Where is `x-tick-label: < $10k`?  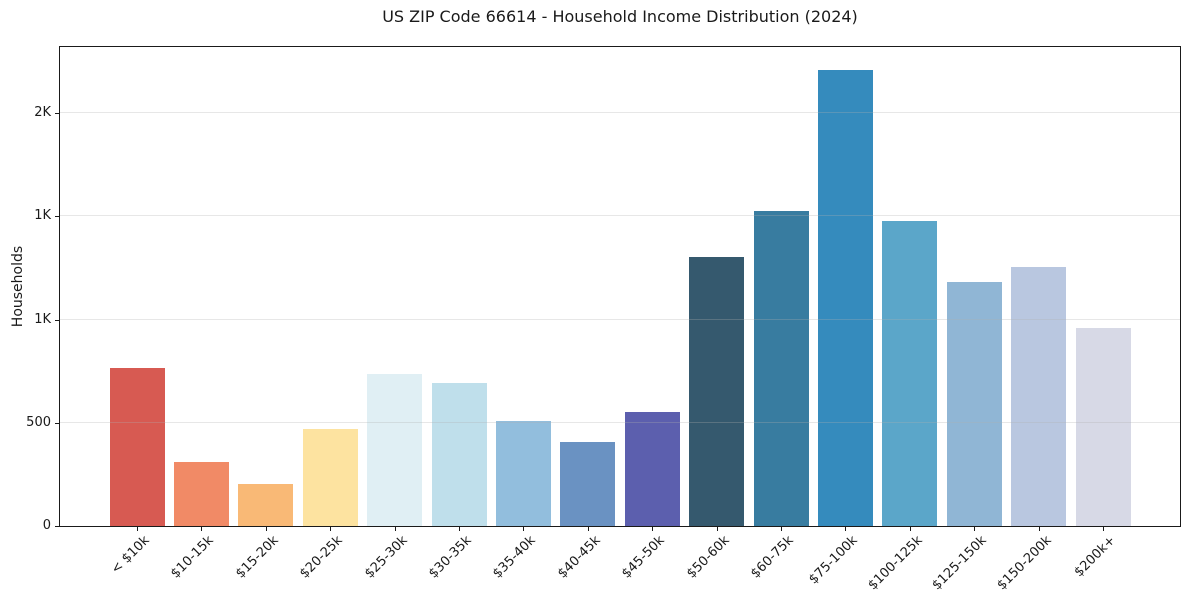 x-tick-label: < $10k is located at coordinates (130, 555).